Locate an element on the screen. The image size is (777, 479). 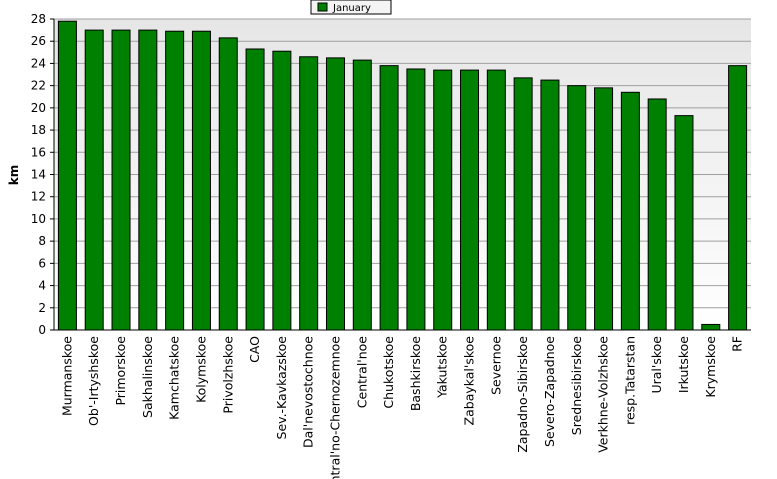
x-tick-label: Central'no-Chernozemnoe is located at coordinates (334, 407).